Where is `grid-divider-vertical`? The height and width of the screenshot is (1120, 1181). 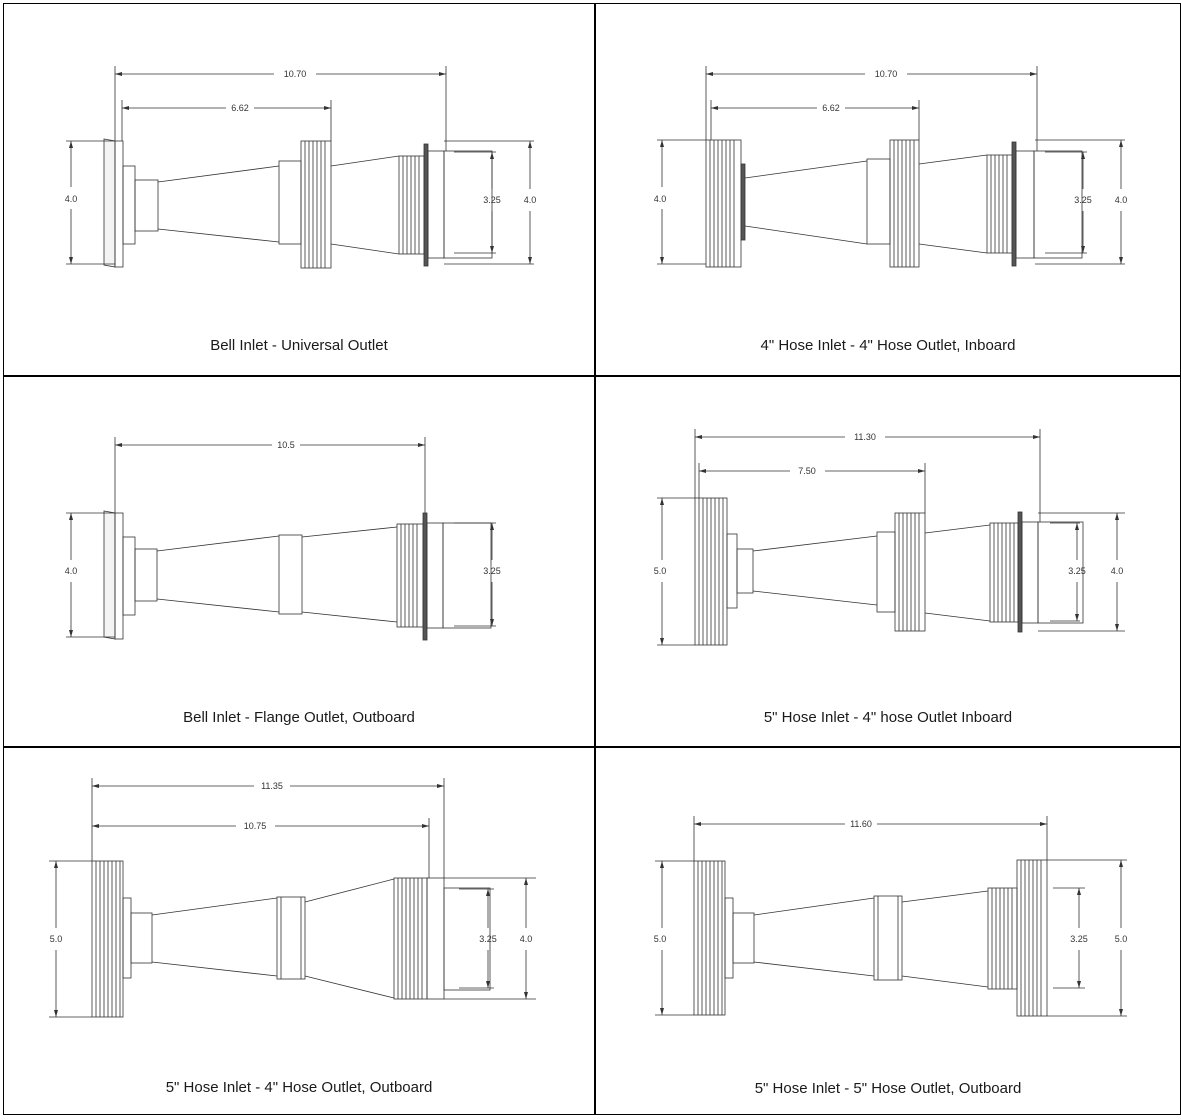
grid-divider-vertical is located at coordinates (595, 559).